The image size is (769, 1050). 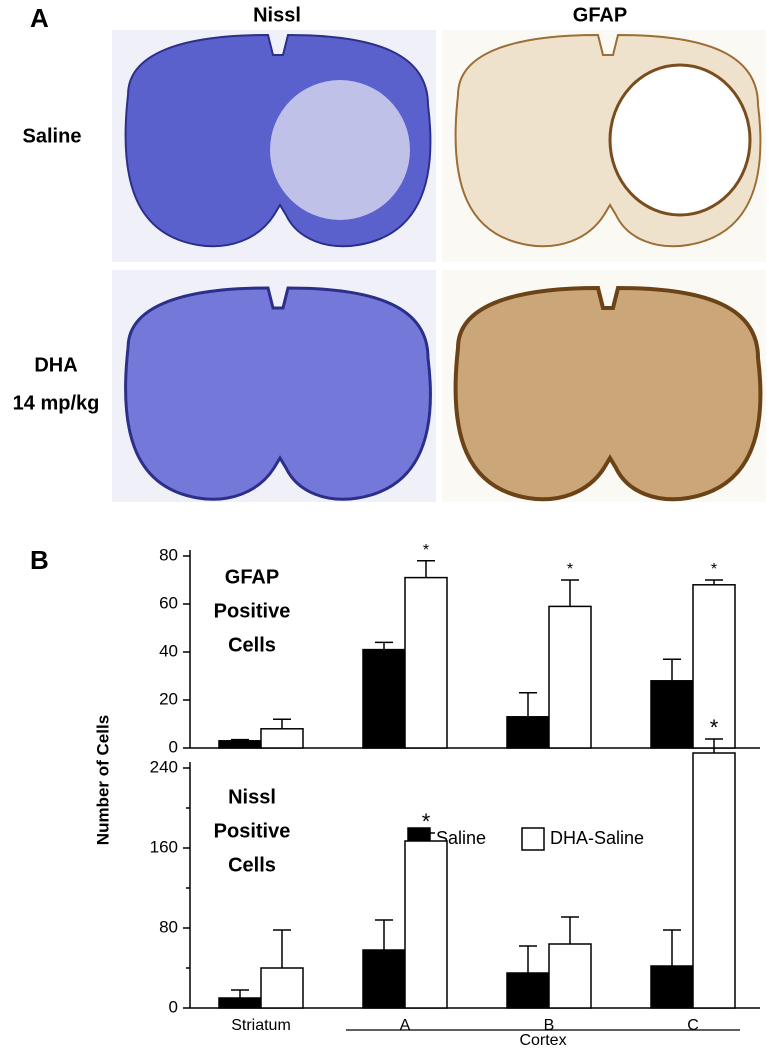 I want to click on x-tick-label: B, so click(x=549, y=1025).